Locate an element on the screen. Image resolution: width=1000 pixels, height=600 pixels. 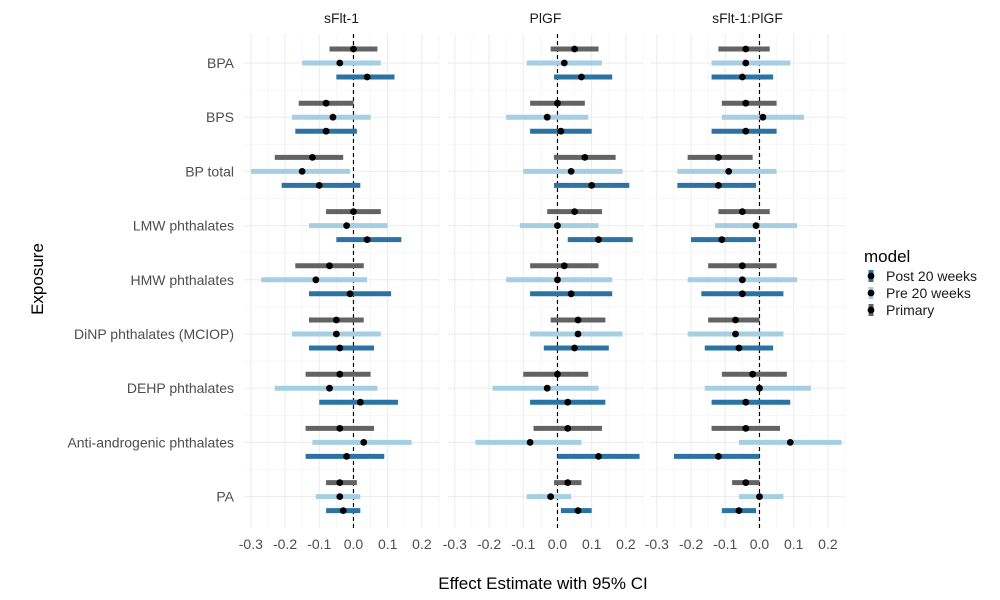
legend-title: model is located at coordinates (887, 256).